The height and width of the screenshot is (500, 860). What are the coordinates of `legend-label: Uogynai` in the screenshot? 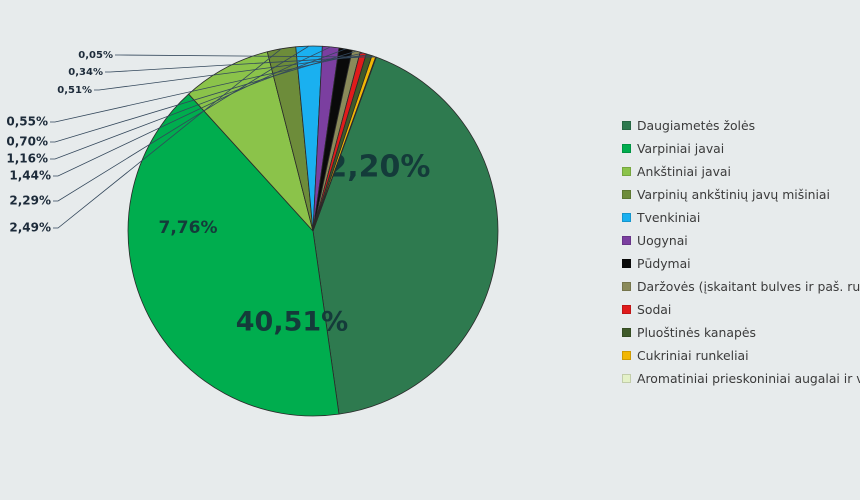 It's located at (662, 240).